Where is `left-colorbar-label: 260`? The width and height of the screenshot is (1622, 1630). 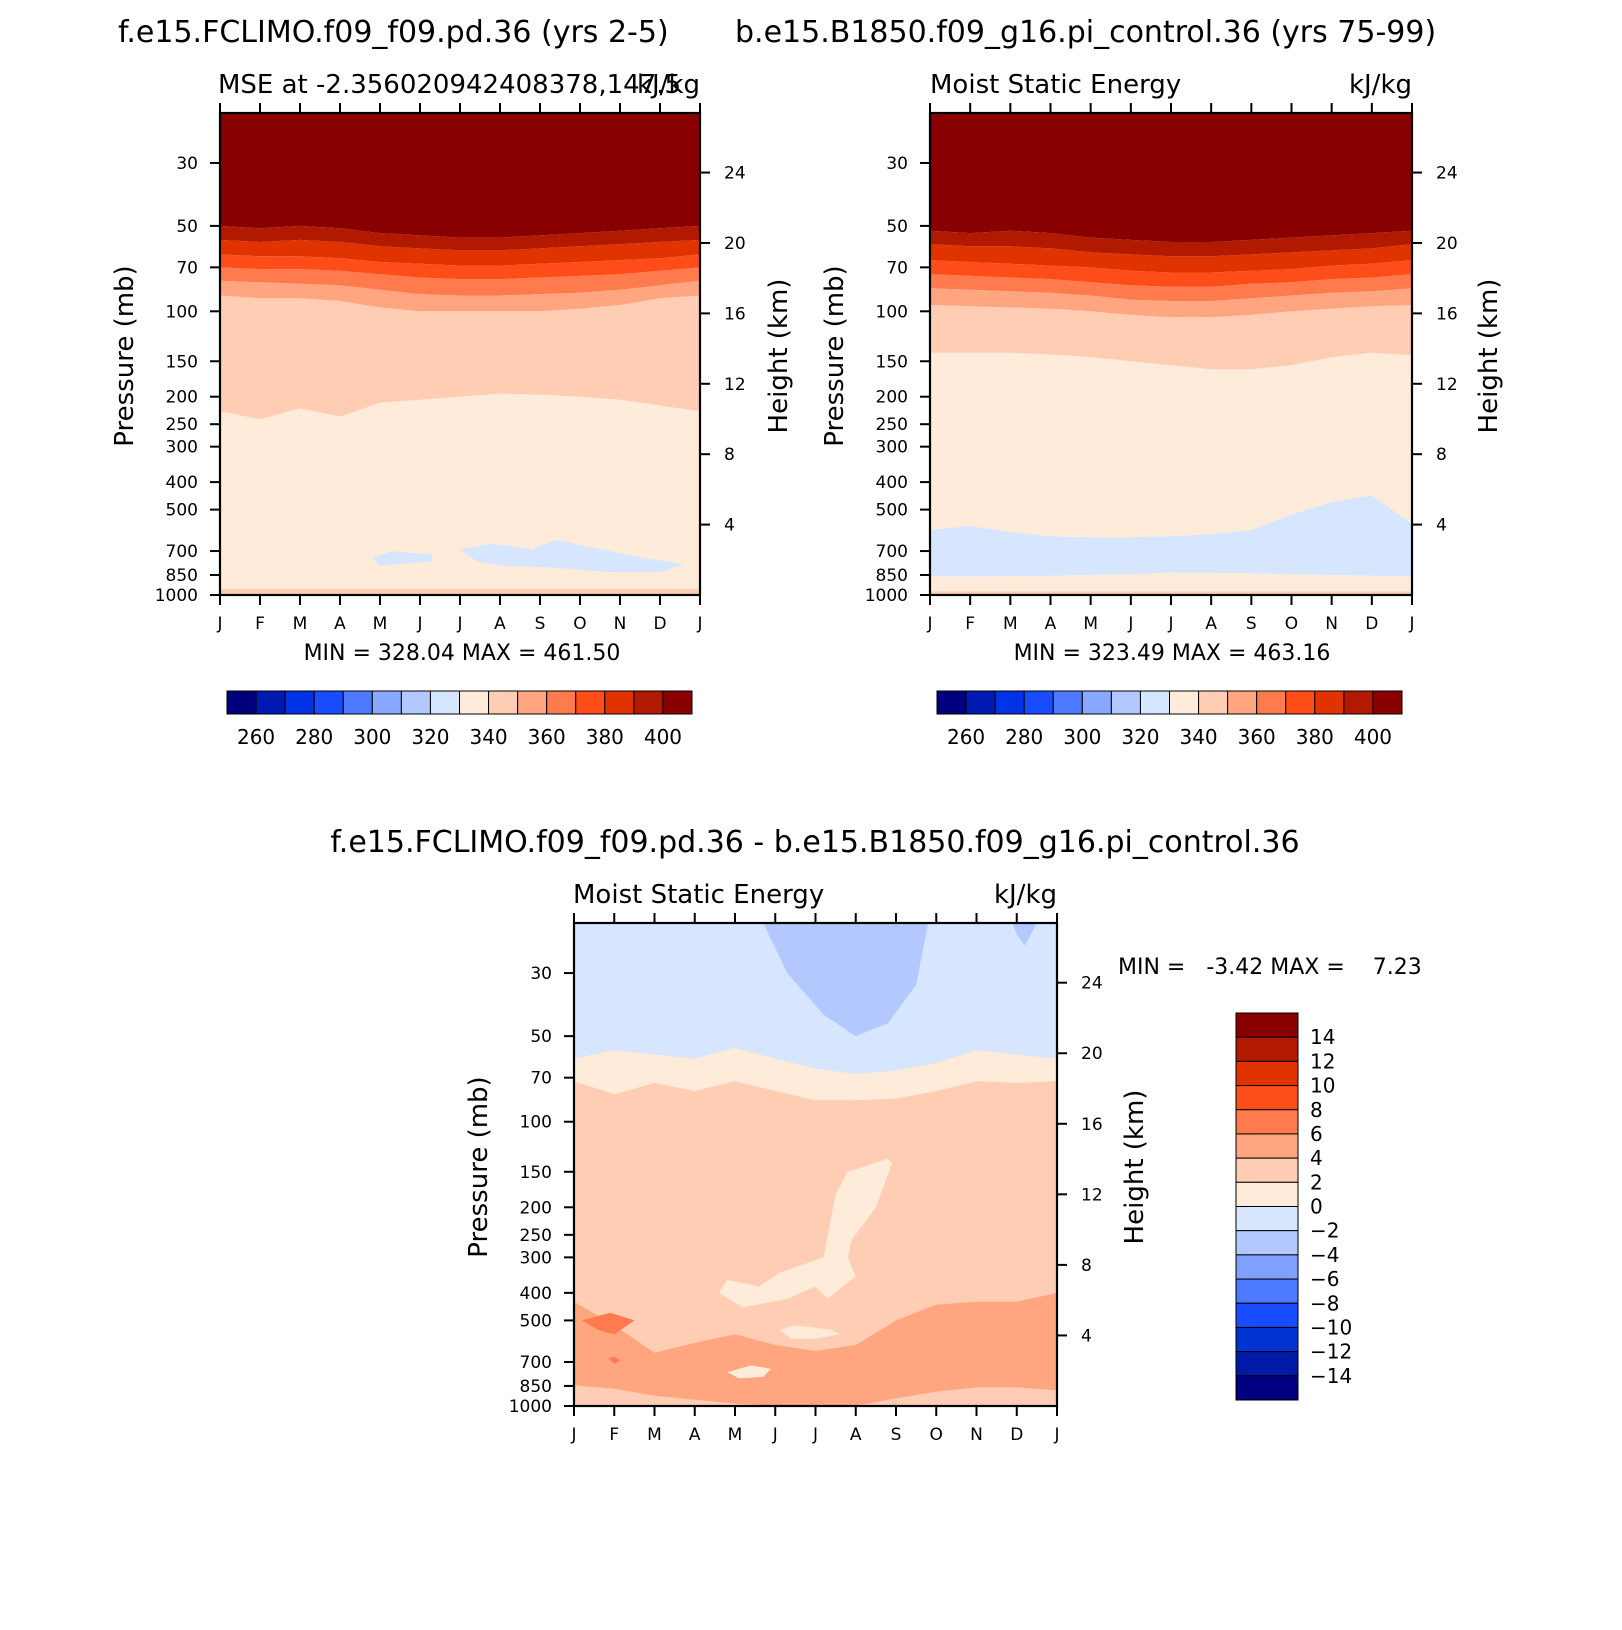 left-colorbar-label: 260 is located at coordinates (256, 737).